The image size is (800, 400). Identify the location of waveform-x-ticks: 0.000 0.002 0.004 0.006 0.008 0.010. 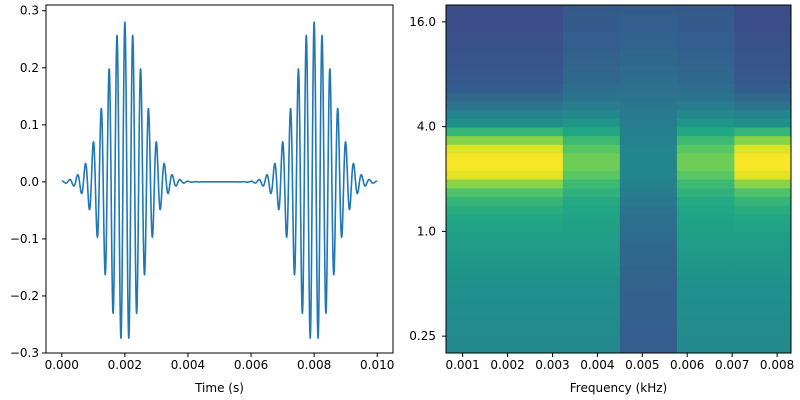
(219, 362).